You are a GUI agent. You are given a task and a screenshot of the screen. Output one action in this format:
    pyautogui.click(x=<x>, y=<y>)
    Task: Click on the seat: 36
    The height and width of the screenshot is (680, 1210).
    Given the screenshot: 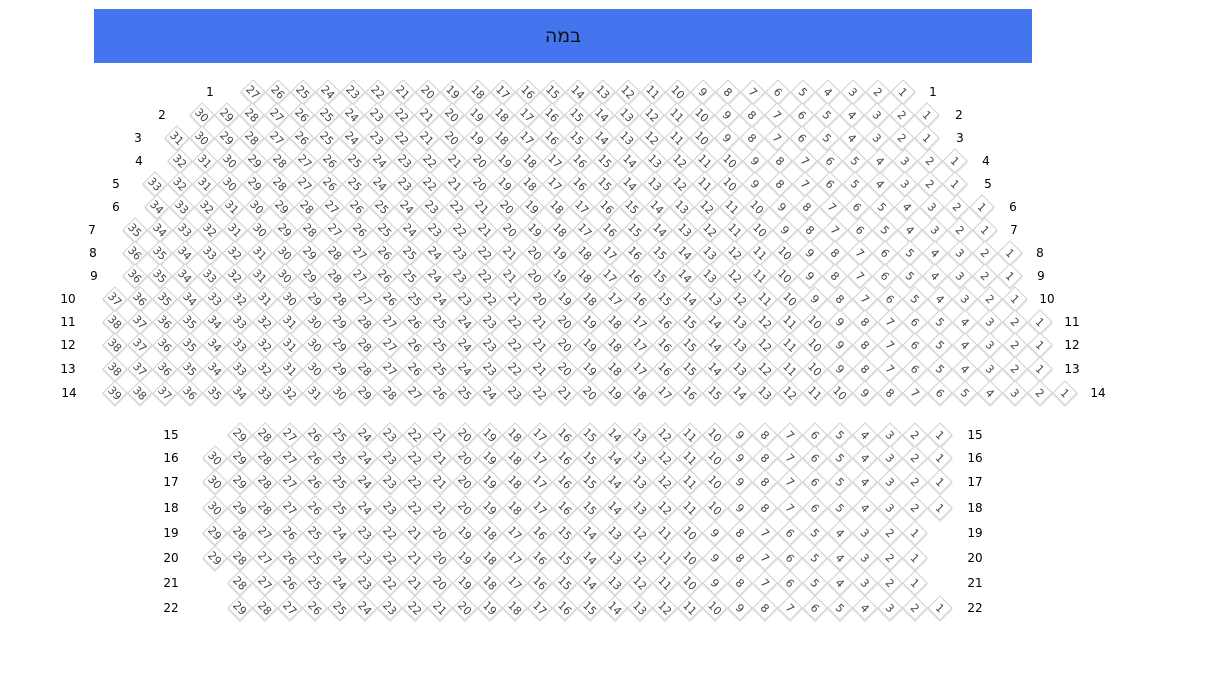 What is the action you would take?
    pyautogui.click(x=135, y=276)
    